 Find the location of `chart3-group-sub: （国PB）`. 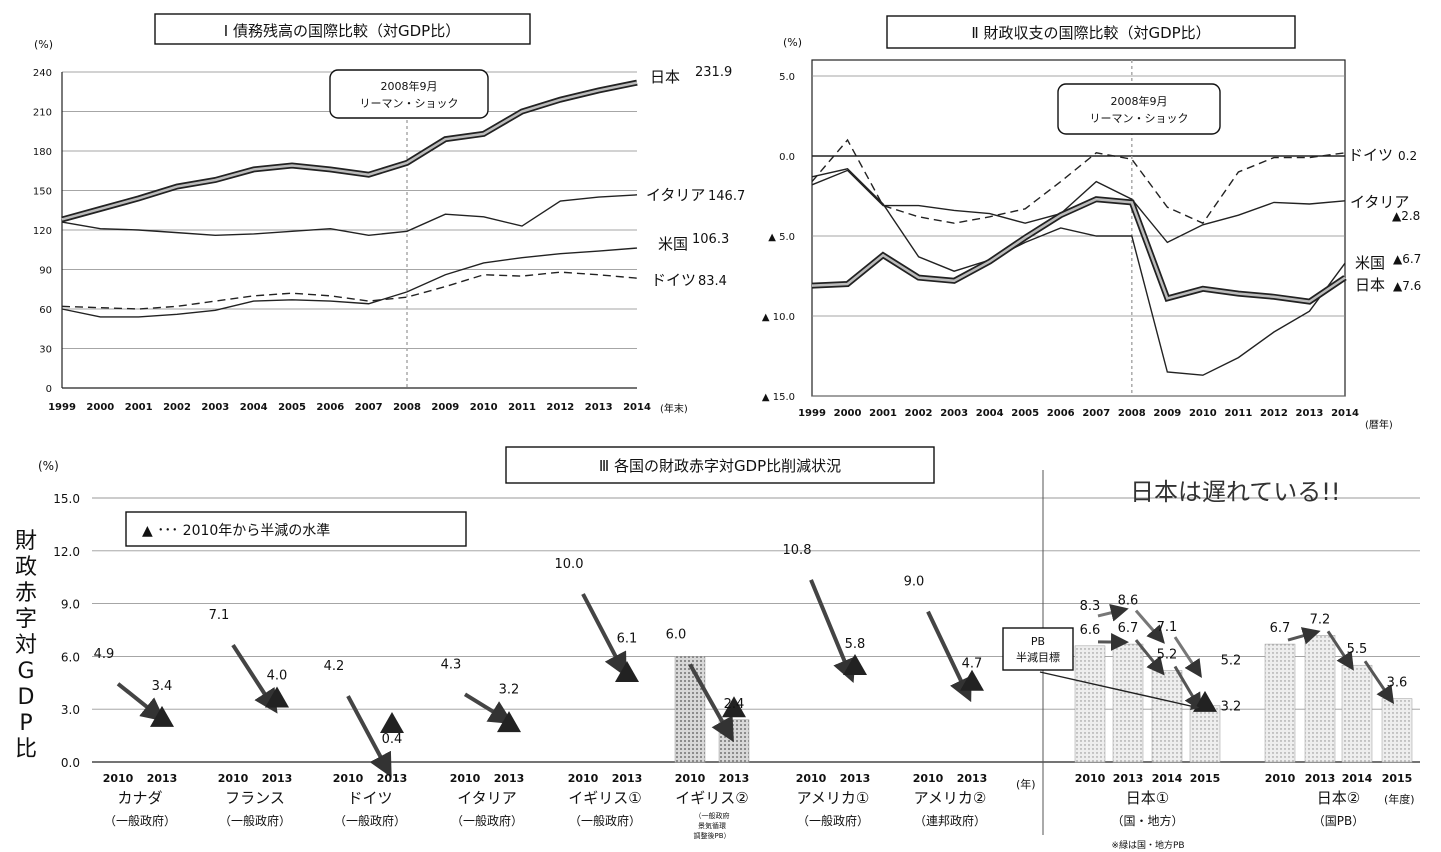

chart3-group-sub: （国PB） is located at coordinates (1338, 821).